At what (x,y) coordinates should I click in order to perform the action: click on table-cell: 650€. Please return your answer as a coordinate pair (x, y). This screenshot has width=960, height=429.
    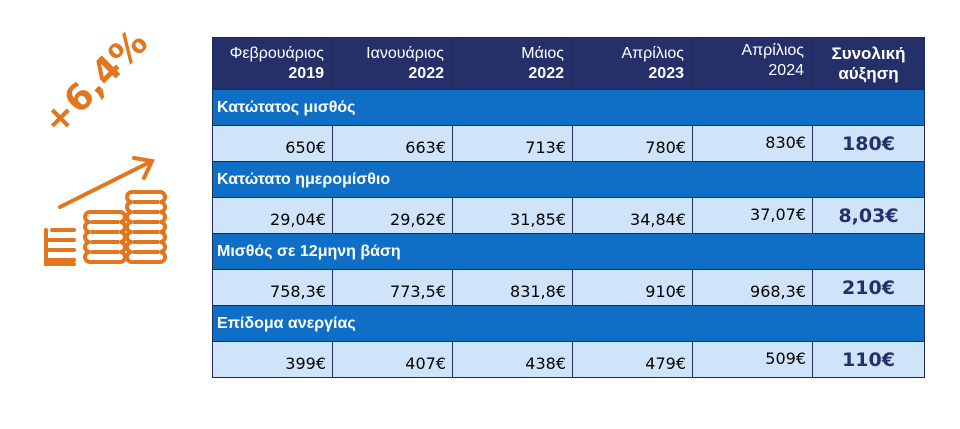
    Looking at the image, I should click on (272, 143).